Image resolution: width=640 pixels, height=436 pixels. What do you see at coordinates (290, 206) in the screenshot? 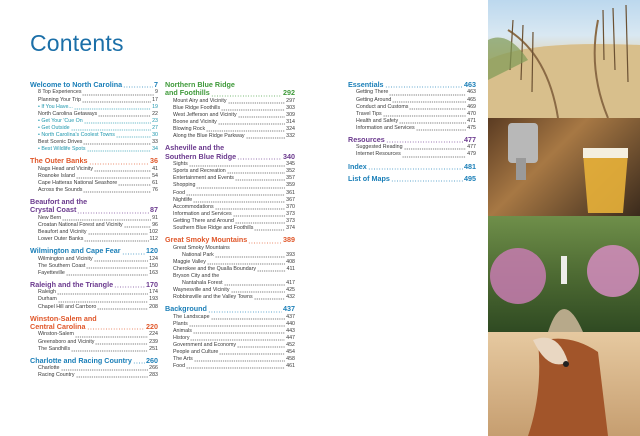
I see `entry-page: 370` at bounding box center [290, 206].